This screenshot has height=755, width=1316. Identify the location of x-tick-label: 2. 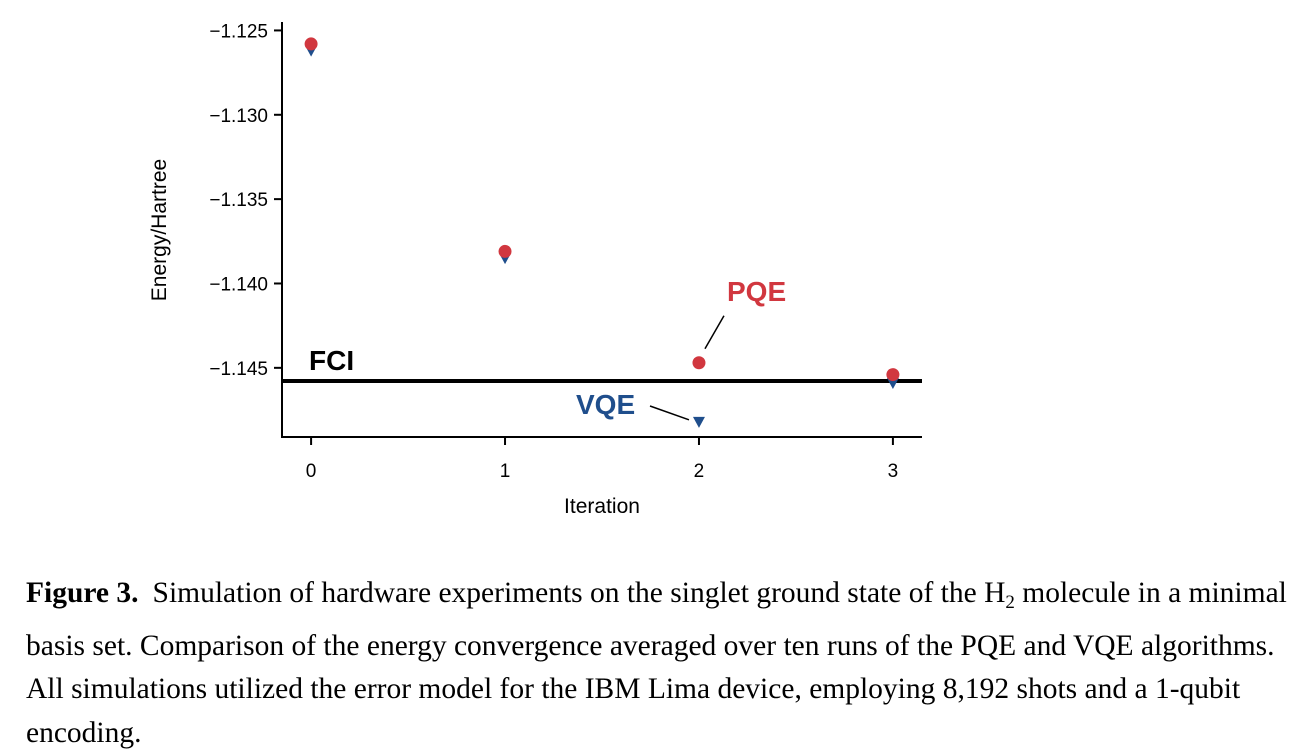
(699, 471).